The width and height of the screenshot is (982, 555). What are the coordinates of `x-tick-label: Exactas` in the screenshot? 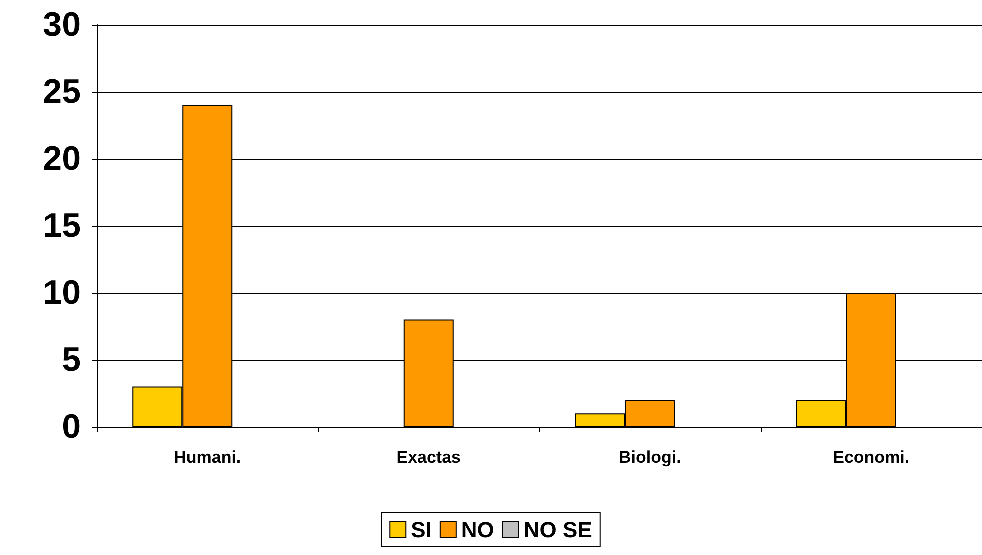 It's located at (429, 457).